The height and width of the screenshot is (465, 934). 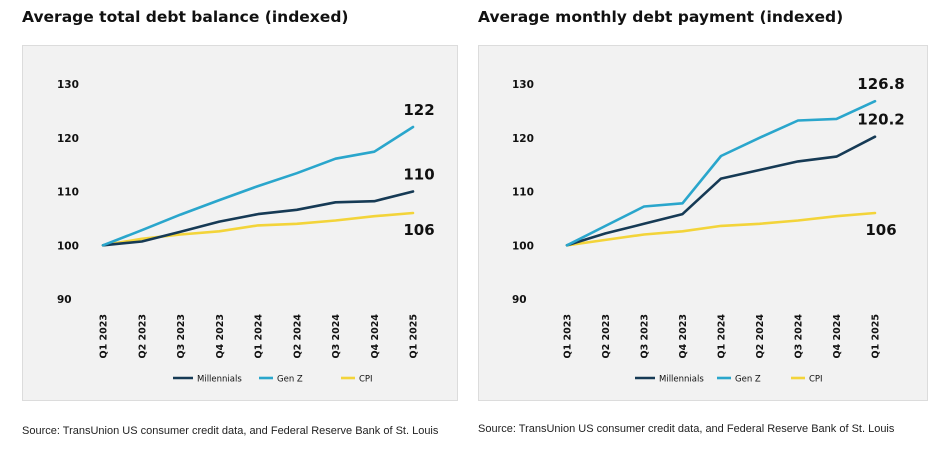 What do you see at coordinates (418, 110) in the screenshot?
I see `data-label-end: 122` at bounding box center [418, 110].